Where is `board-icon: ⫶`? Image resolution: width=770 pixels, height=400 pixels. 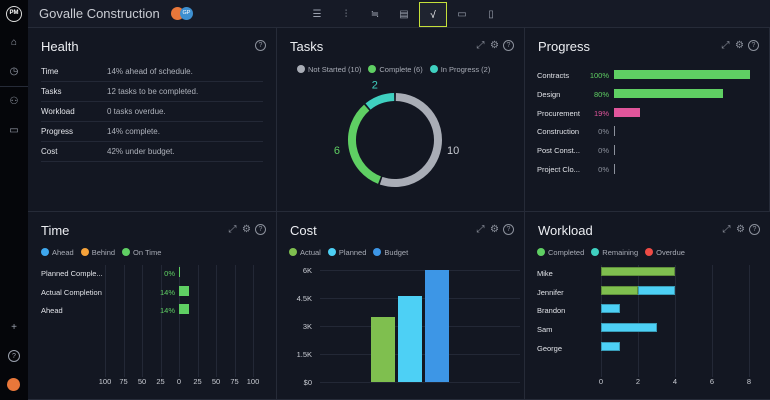
board-icon: ⫶ is located at coordinates (346, 14).